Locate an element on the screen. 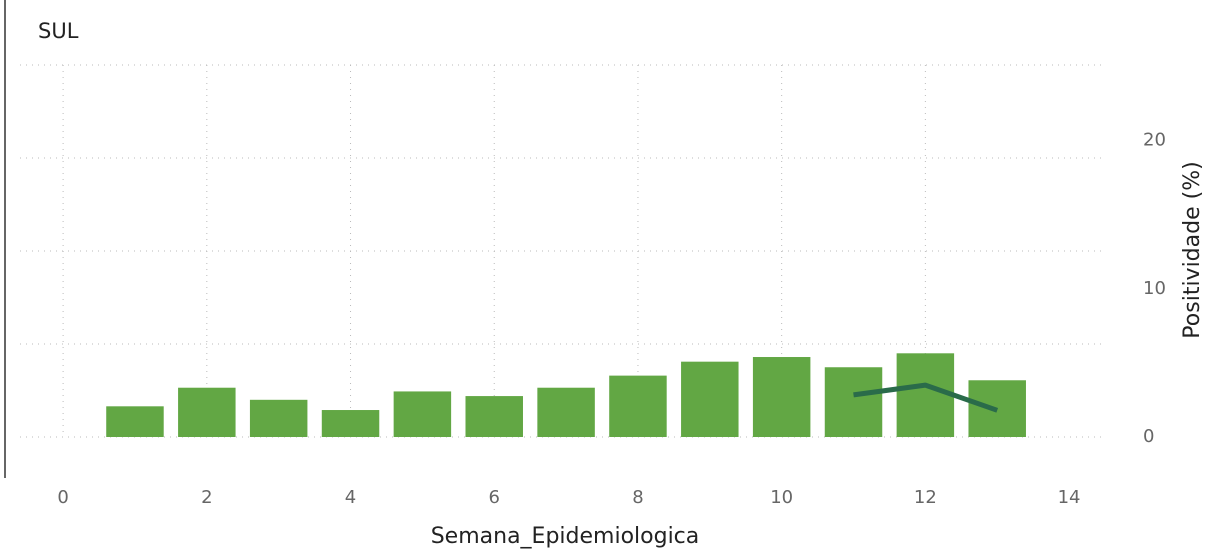  chart-title: SUL is located at coordinates (58, 31).